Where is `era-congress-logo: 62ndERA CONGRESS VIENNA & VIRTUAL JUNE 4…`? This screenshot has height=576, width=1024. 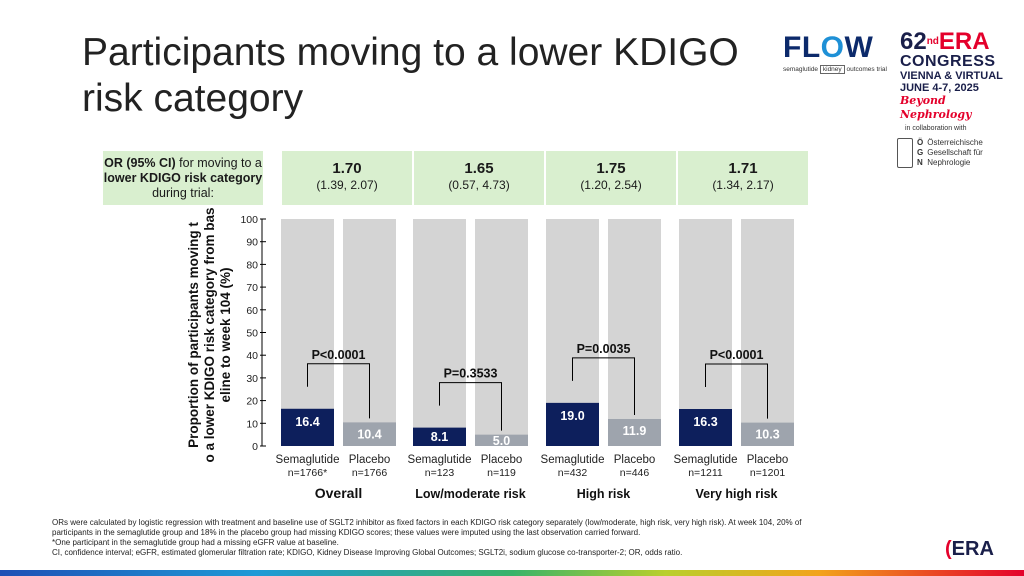
era-congress-logo: 62ndERA CONGRESS VIENNA & VIRTUAL JUNE 4… is located at coordinates (955, 76).